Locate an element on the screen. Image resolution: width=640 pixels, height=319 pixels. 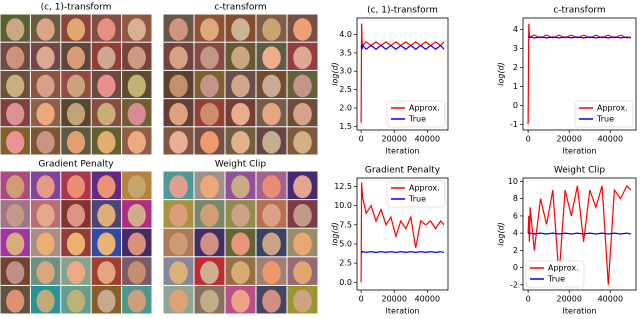
y-tick-label: 5.0 is located at coordinates (345, 243).